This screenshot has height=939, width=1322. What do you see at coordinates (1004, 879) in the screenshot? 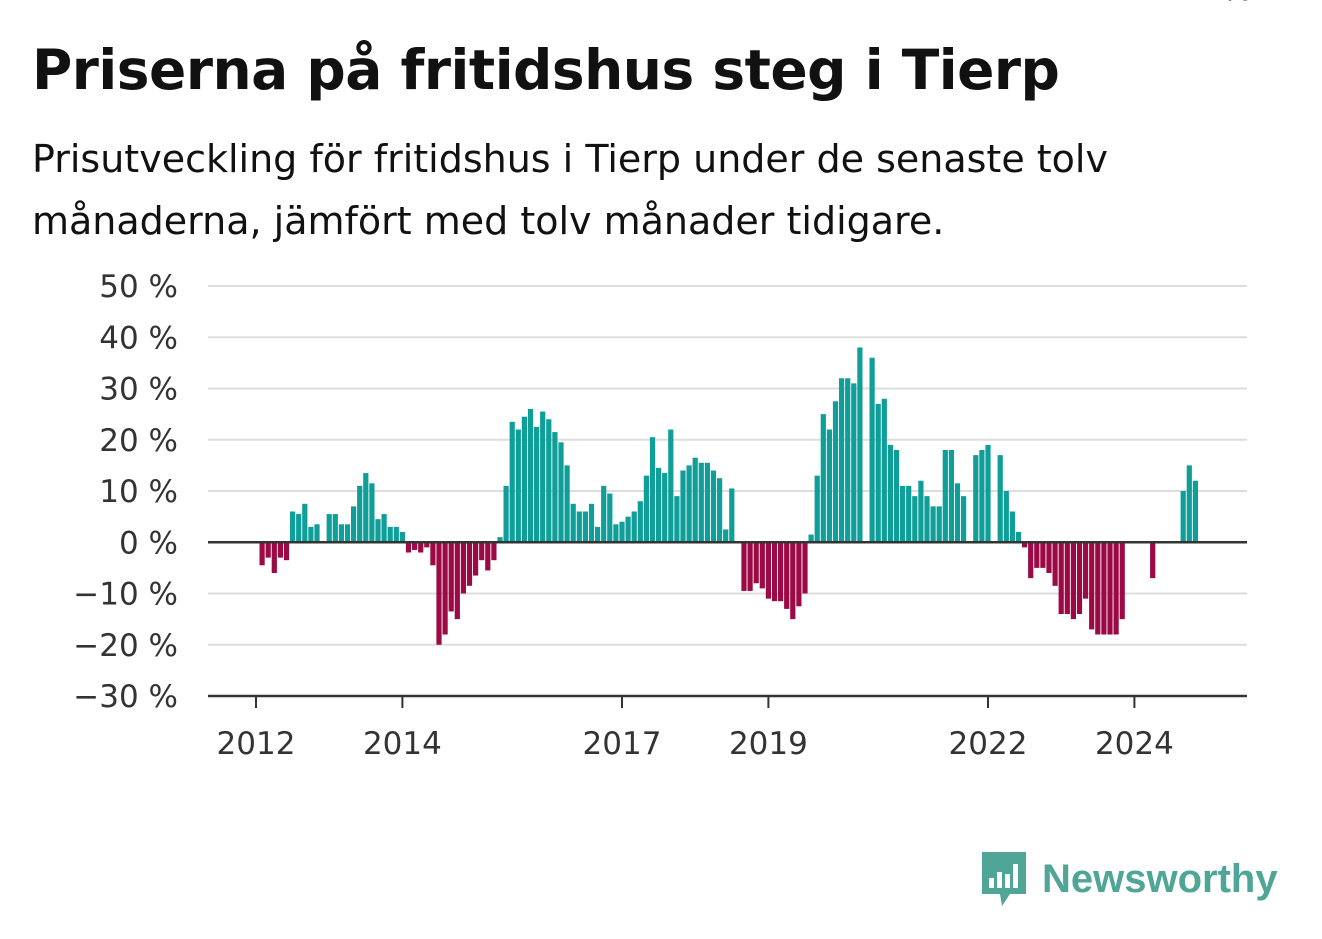
I see `newsworthy-logo-icon` at bounding box center [1004, 879].